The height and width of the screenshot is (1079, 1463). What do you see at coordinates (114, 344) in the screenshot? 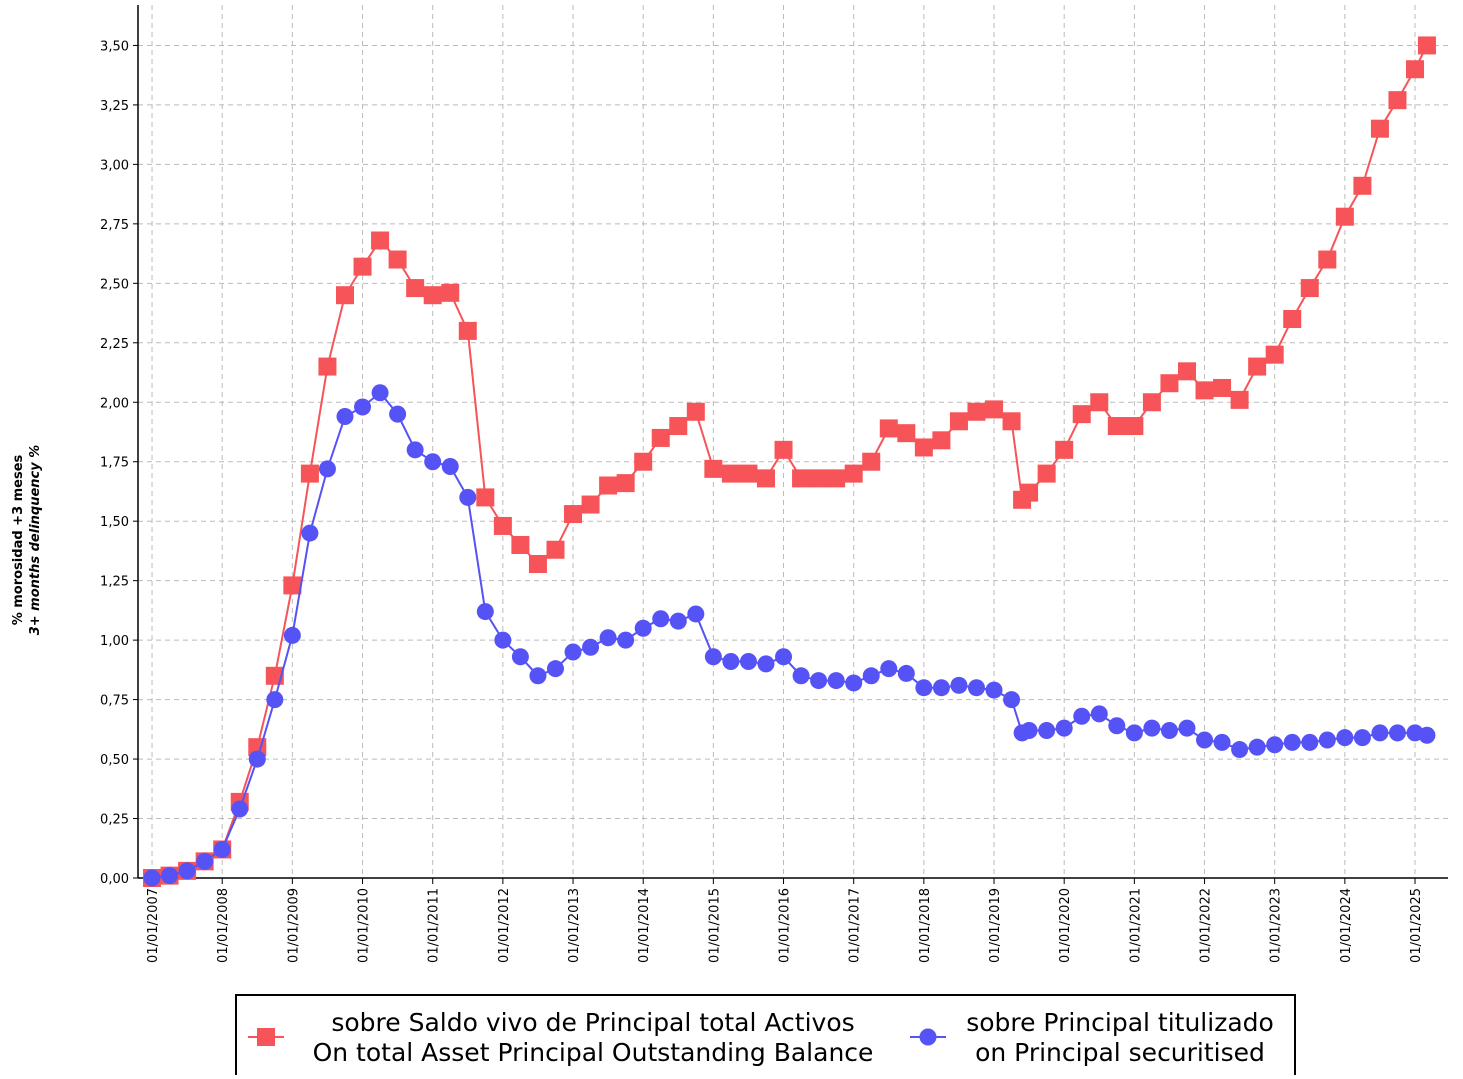
I see `y-tick-label: 2,25` at bounding box center [114, 344].